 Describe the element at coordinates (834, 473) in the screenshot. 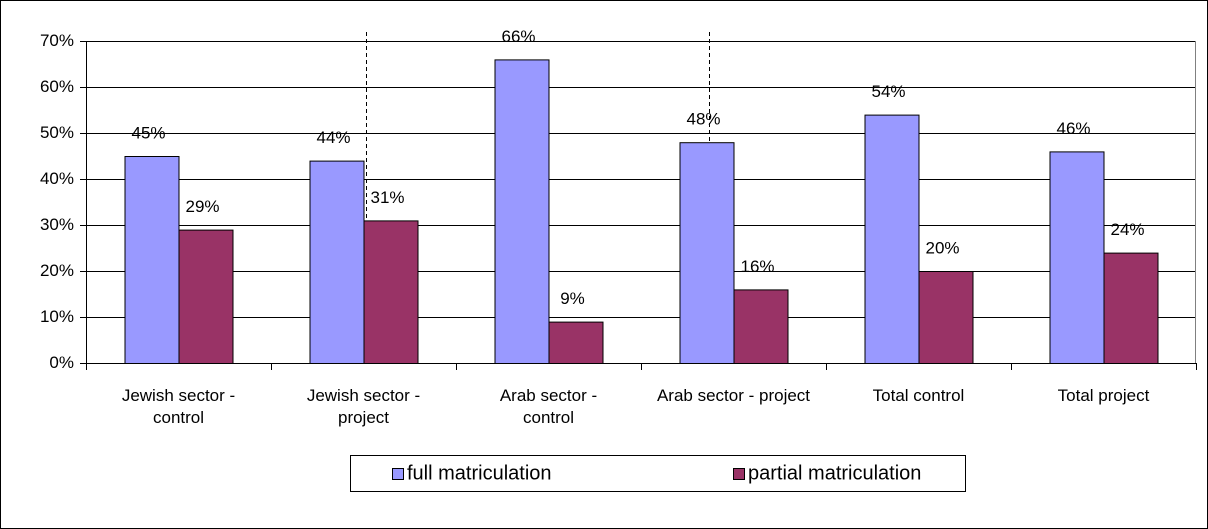

I see `legend-label: partial matriculation` at that location.